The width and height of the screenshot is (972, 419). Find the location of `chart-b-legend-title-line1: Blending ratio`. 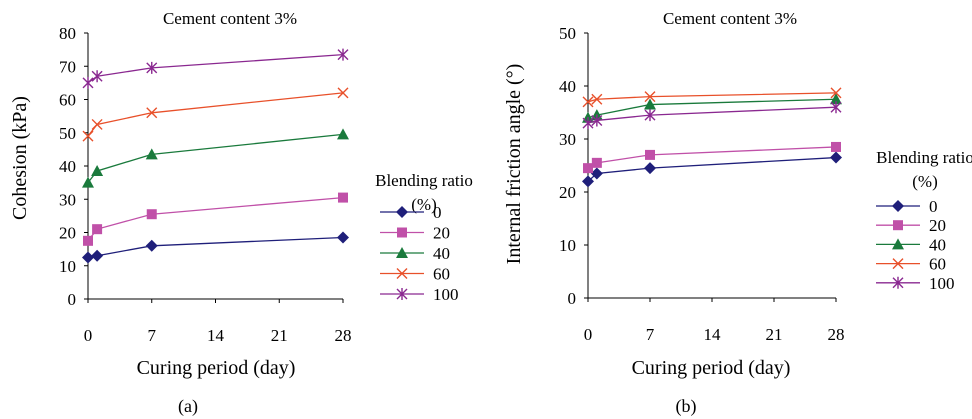

chart-b-legend-title-line1: Blending ratio is located at coordinates (924, 157).